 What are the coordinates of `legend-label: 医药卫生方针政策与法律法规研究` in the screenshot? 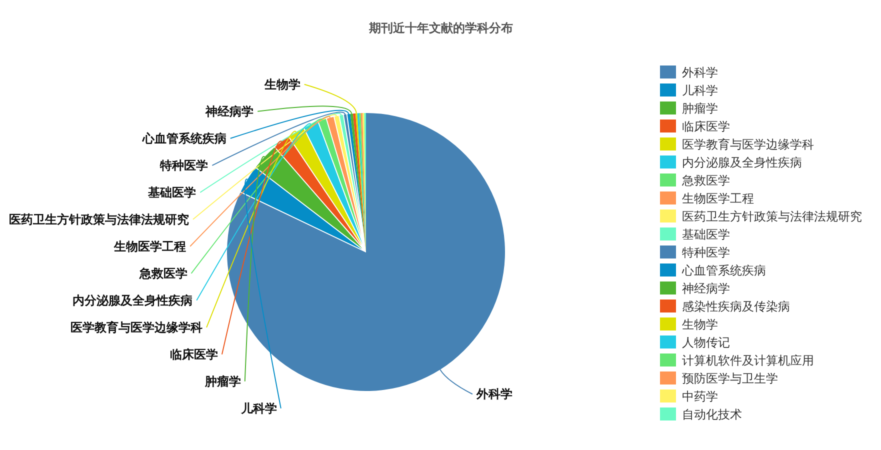 It's located at (772, 217).